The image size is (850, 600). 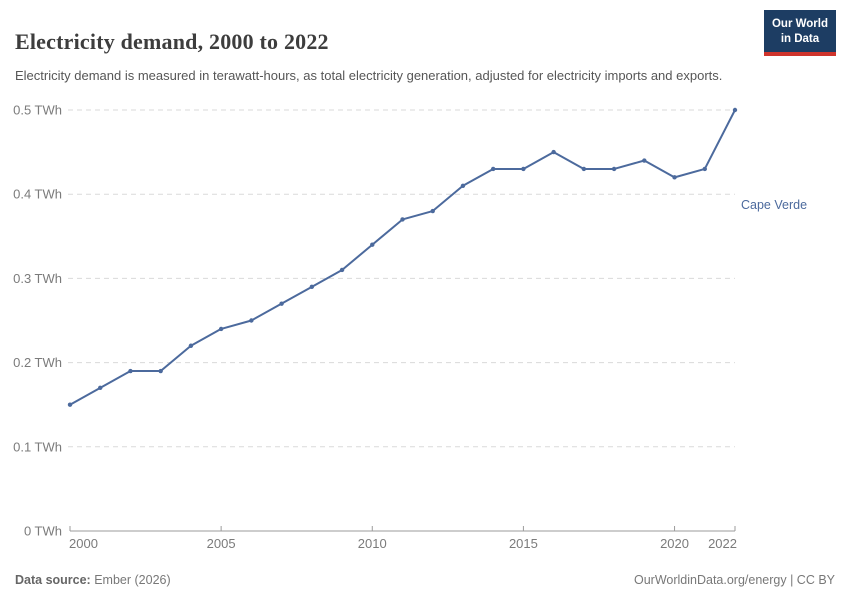 What do you see at coordinates (734, 580) in the screenshot?
I see `license-link: OurWorldinData.org/energy | CC BY` at bounding box center [734, 580].